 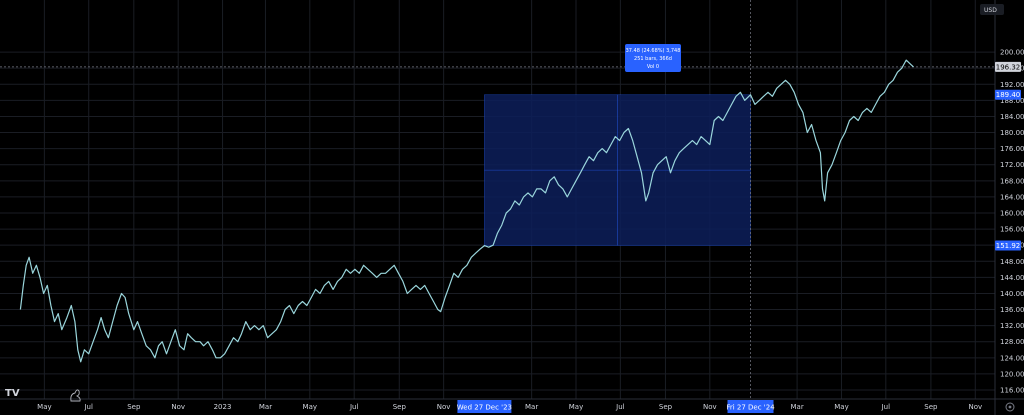 I want to click on price-tick-label: 136.00, so click(x=1012, y=310).